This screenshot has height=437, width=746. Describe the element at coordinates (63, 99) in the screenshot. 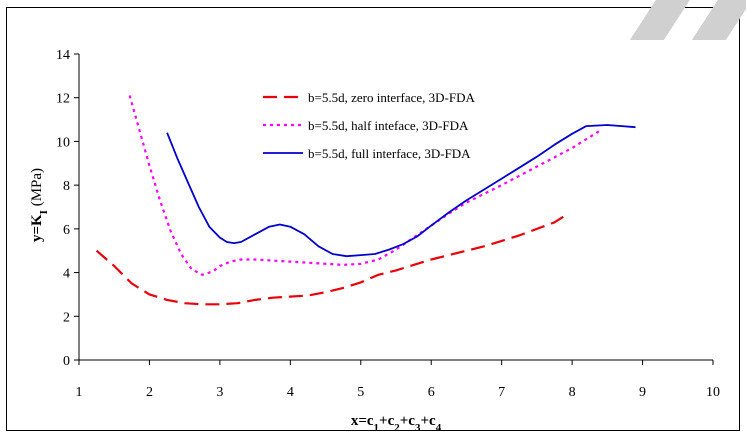

I see `y-tick-label: 12` at that location.